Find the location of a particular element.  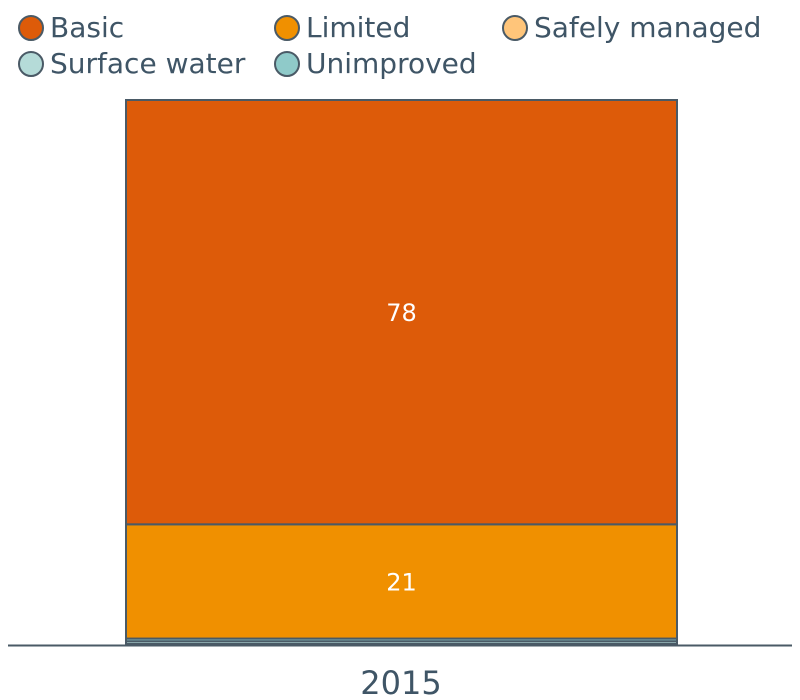

legend-item-unimproved: Unimproved is located at coordinates (375, 64).